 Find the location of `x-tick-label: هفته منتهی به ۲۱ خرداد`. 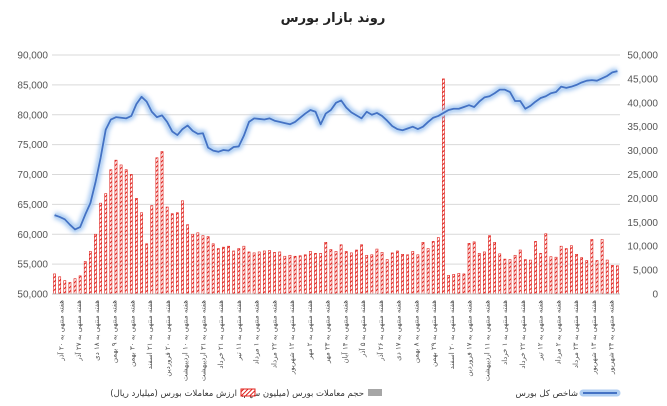

x-tick-label: هفته منتهی به ۲۱ خرداد is located at coordinates (221, 334).